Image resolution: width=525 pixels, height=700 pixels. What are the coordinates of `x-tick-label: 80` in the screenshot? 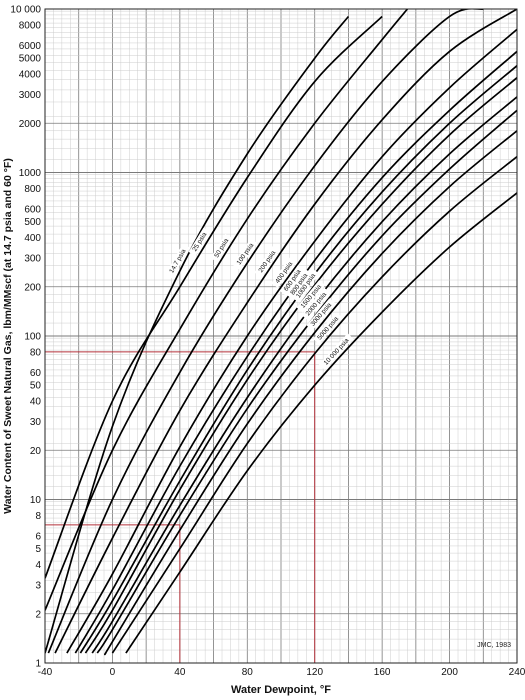 It's located at (248, 672).